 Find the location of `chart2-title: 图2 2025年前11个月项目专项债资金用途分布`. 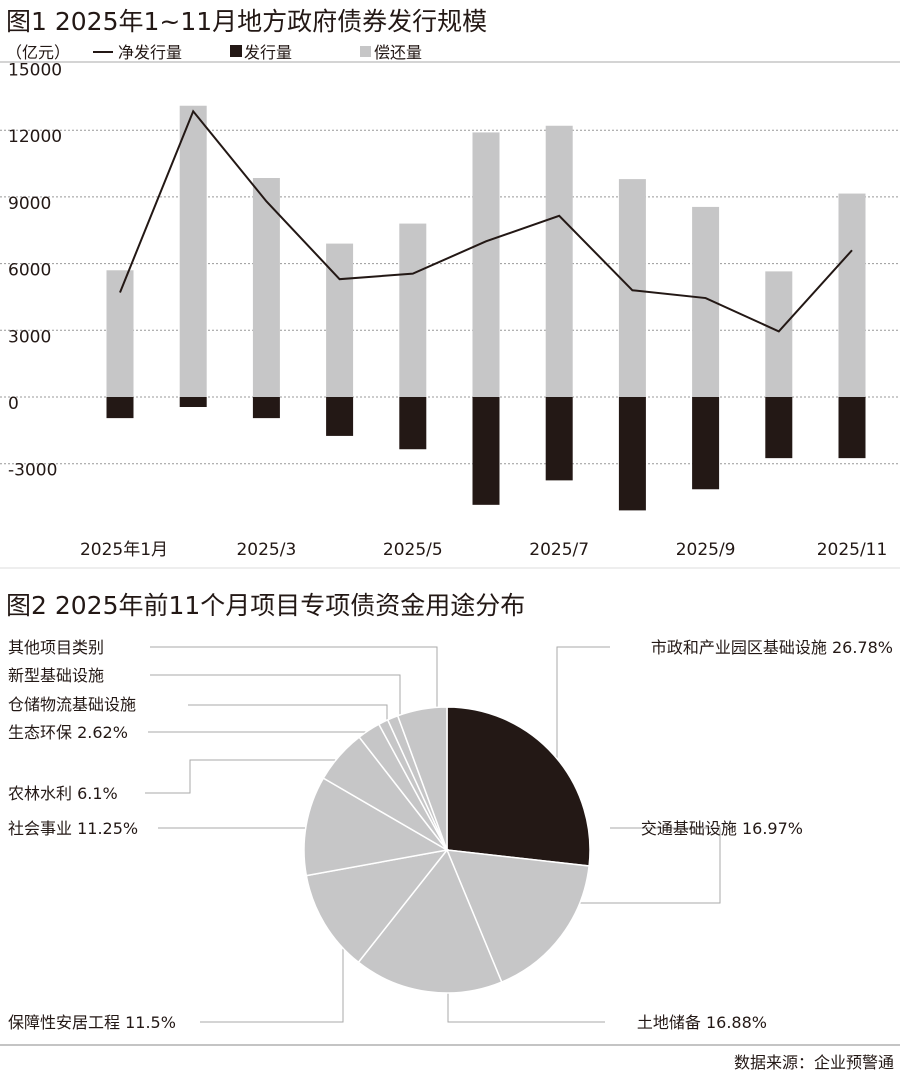

chart2-title: 图2 2025年前11个月项目专项债资金用途分布 is located at coordinates (265, 605).